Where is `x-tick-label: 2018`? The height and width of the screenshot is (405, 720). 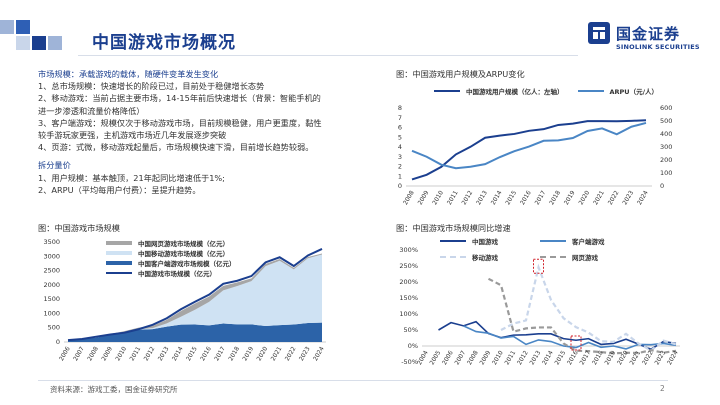 x-tick-label: 2018 is located at coordinates (598, 357).